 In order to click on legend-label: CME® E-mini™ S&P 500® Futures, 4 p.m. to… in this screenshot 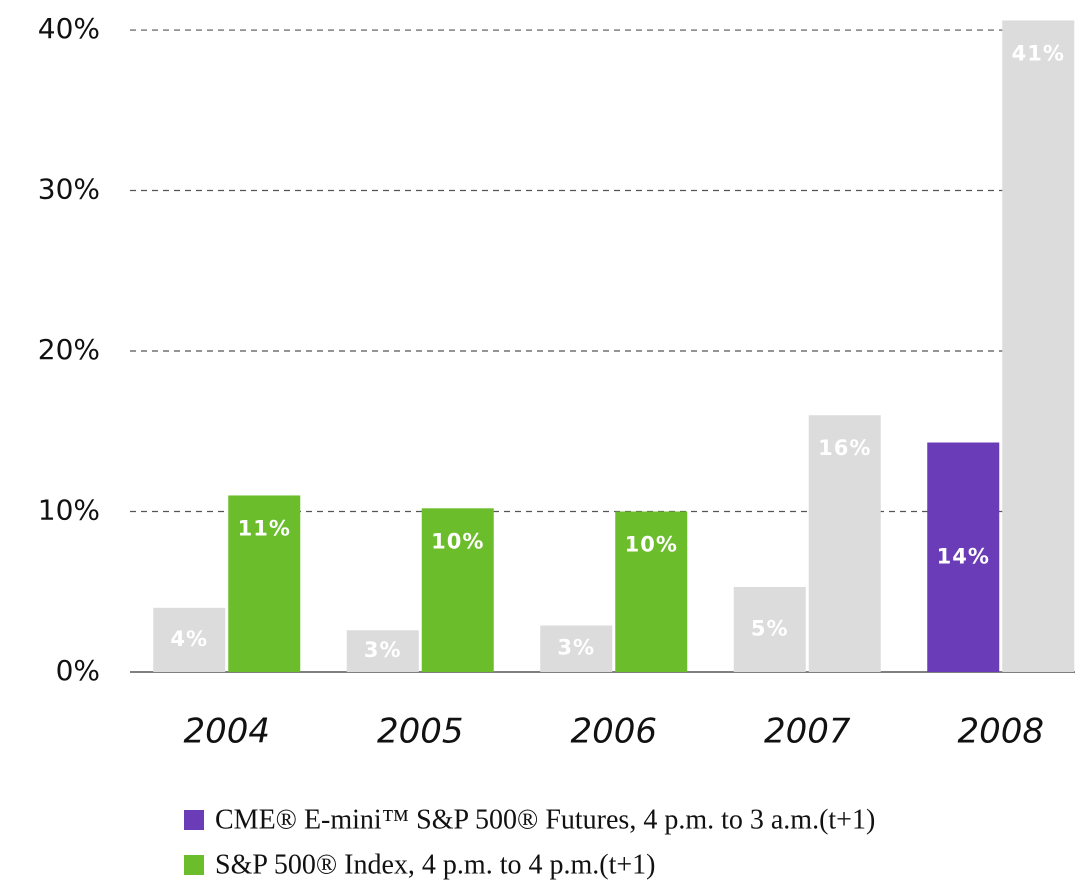, I will do `click(545, 819)`.